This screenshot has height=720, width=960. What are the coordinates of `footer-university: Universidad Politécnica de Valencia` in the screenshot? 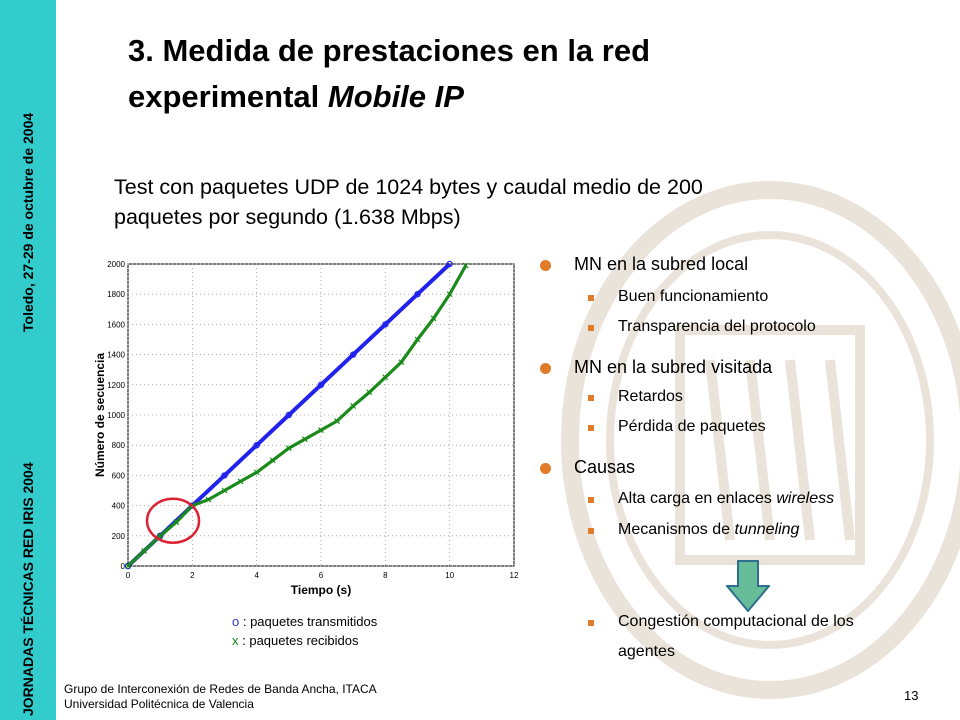 It's located at (159, 704).